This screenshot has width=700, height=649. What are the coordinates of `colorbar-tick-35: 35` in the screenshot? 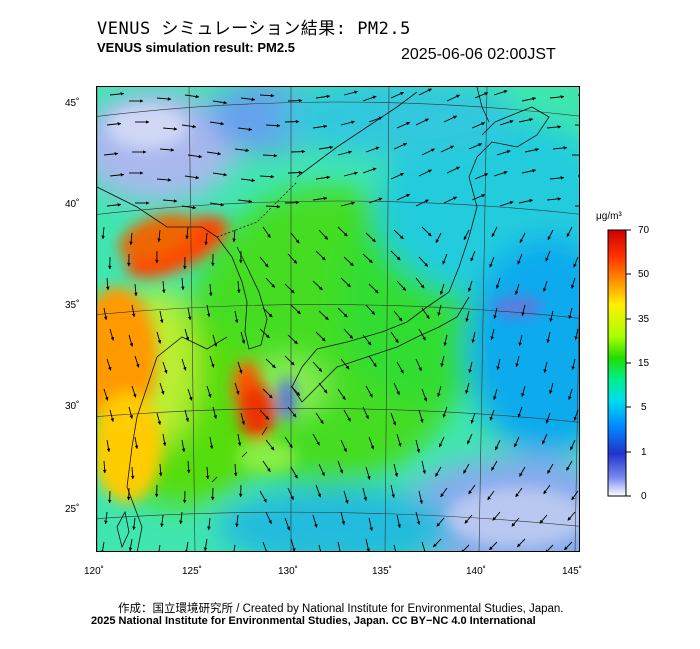 It's located at (644, 319).